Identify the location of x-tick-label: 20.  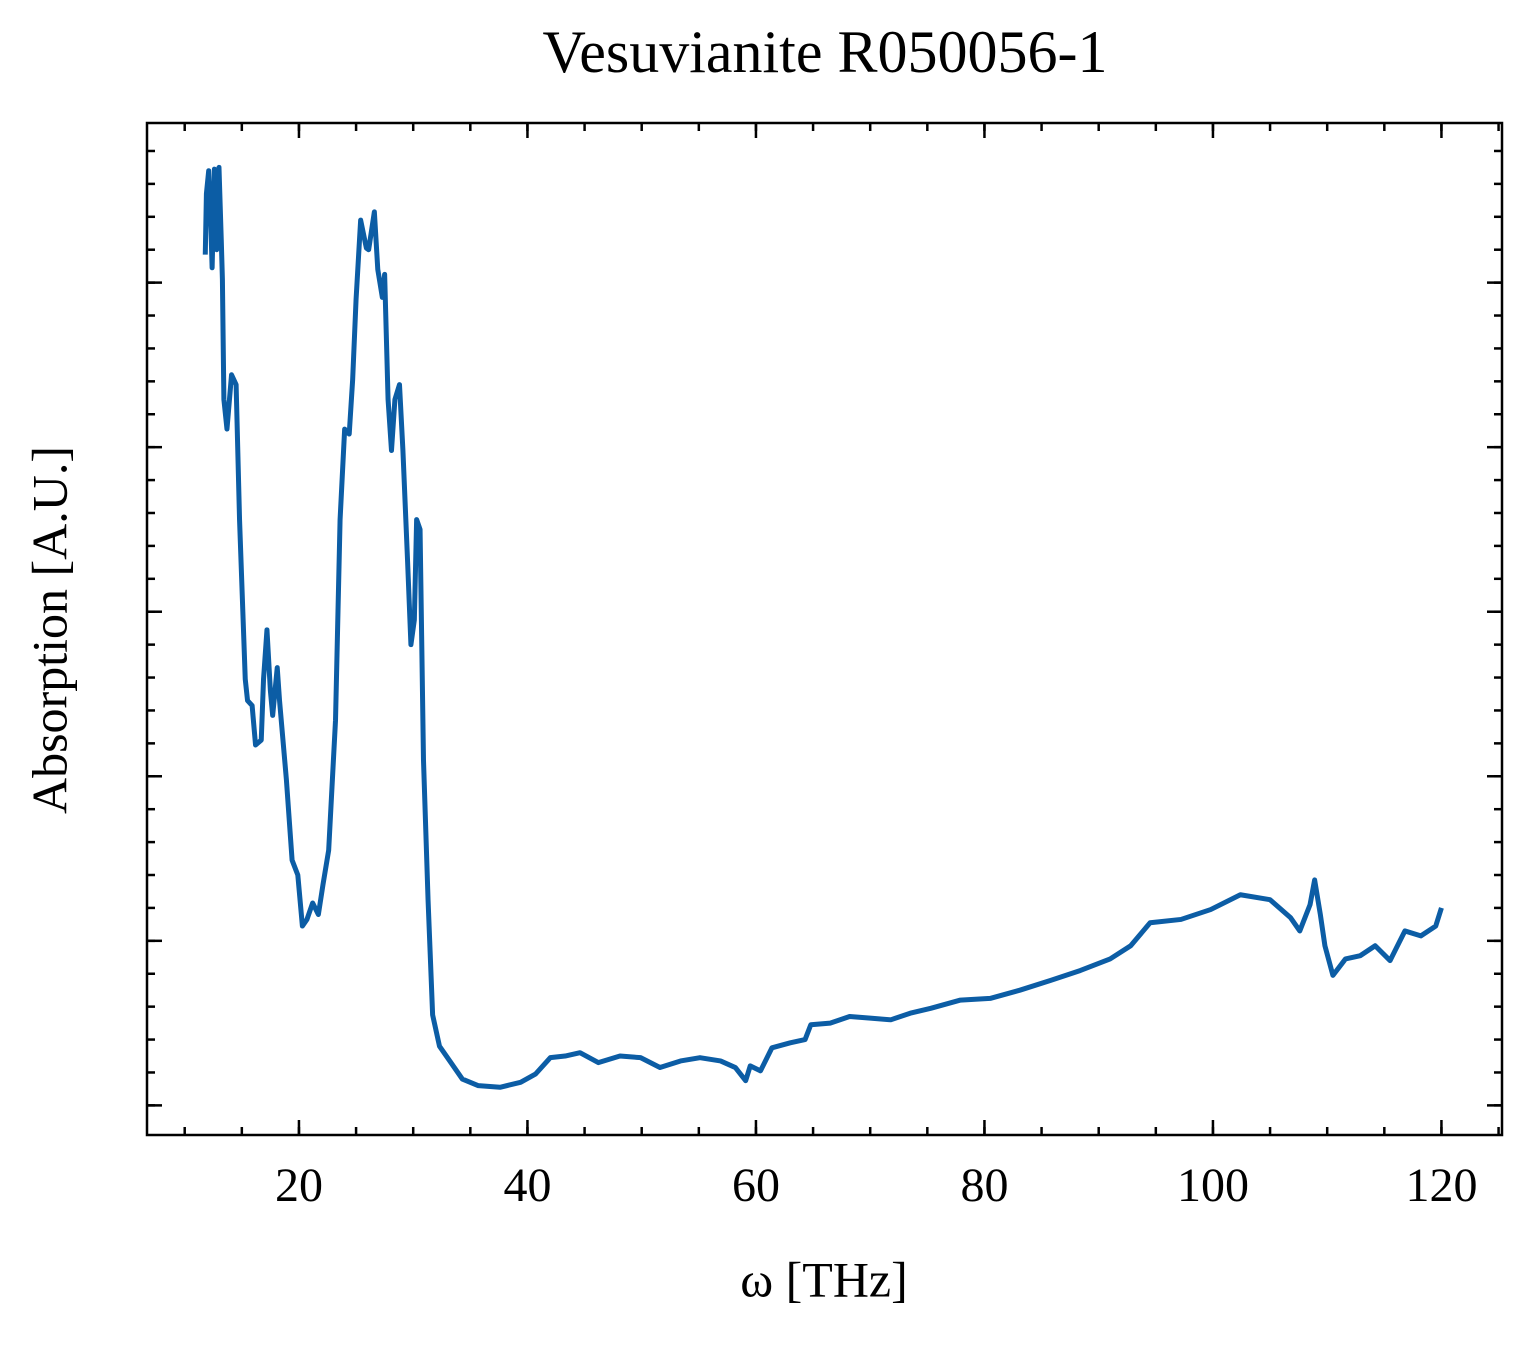
(299, 1185).